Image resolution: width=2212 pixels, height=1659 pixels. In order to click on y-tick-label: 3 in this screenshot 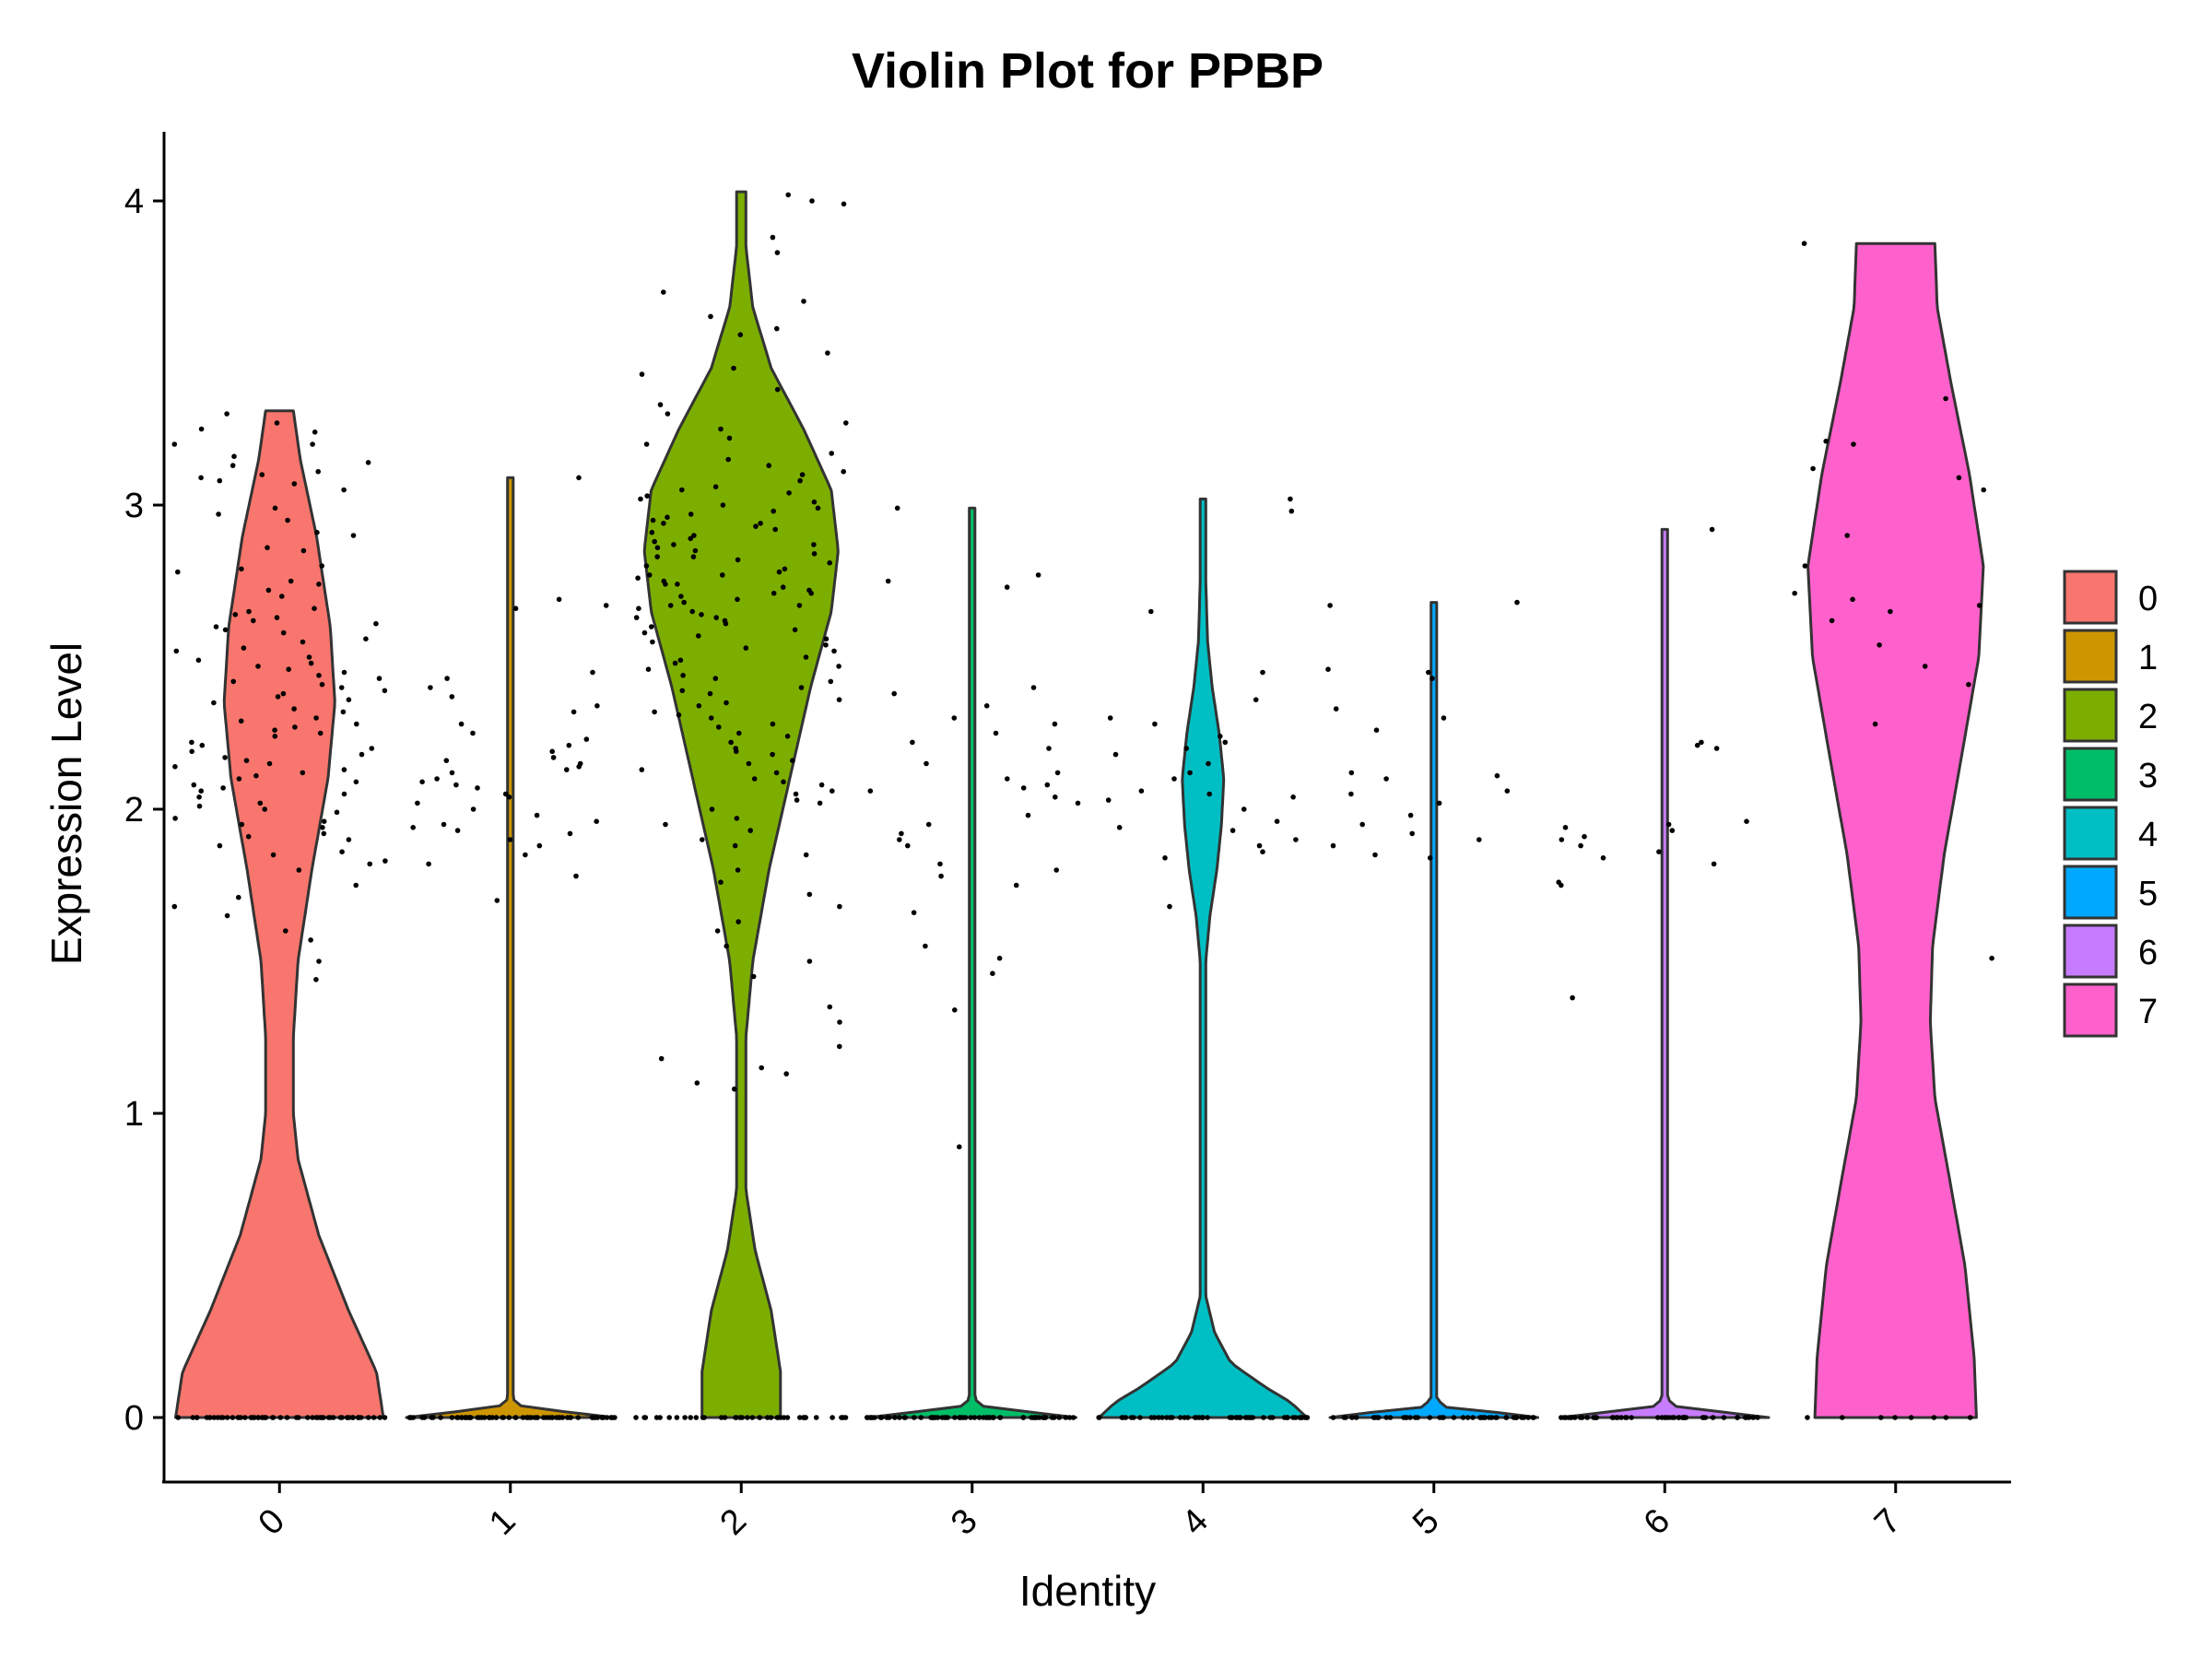, I will do `click(134, 506)`.